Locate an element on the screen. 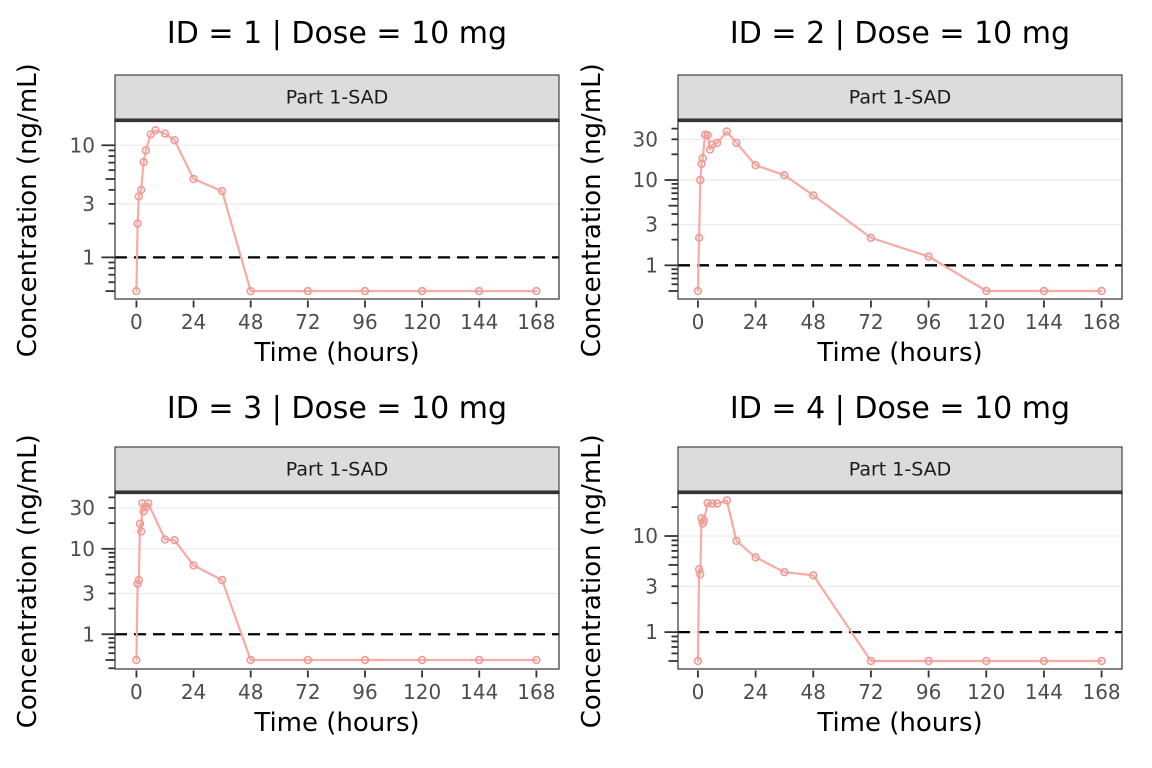 The width and height of the screenshot is (1152, 768). x-tick-label: 144 is located at coordinates (1044, 322).